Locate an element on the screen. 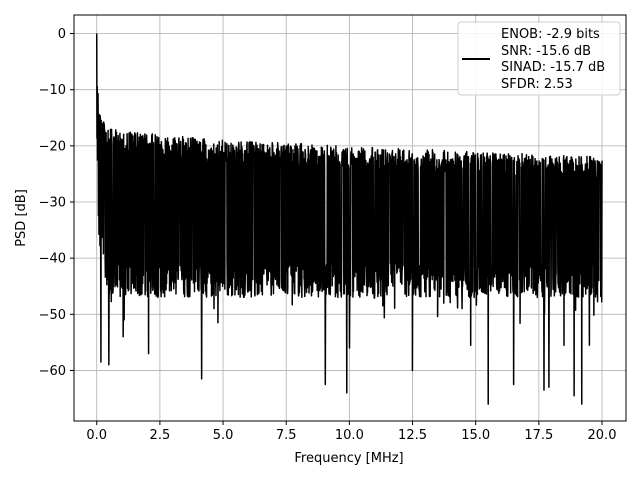  y-tick-label: −60 is located at coordinates (52, 371).